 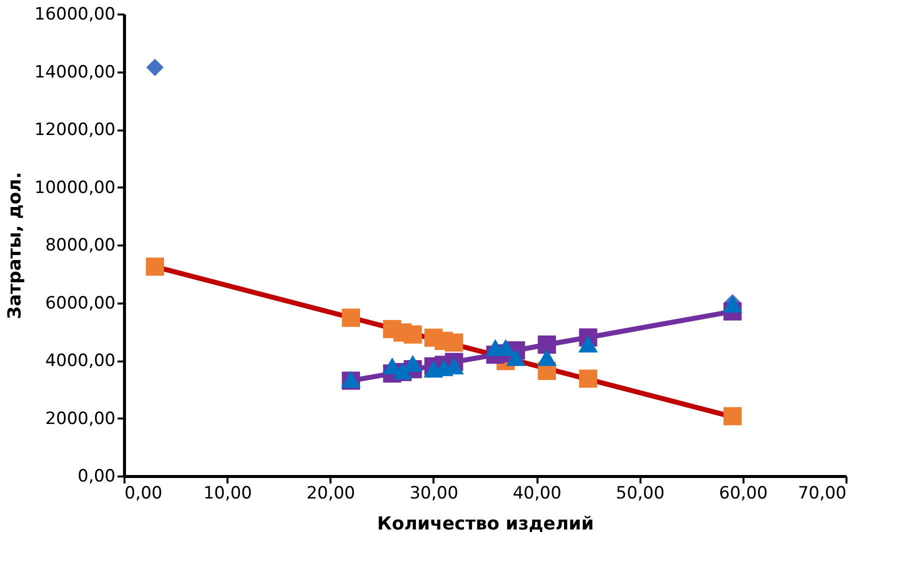 What do you see at coordinates (80, 246) in the screenshot?
I see `y-tick-label: 8000,00` at bounding box center [80, 246].